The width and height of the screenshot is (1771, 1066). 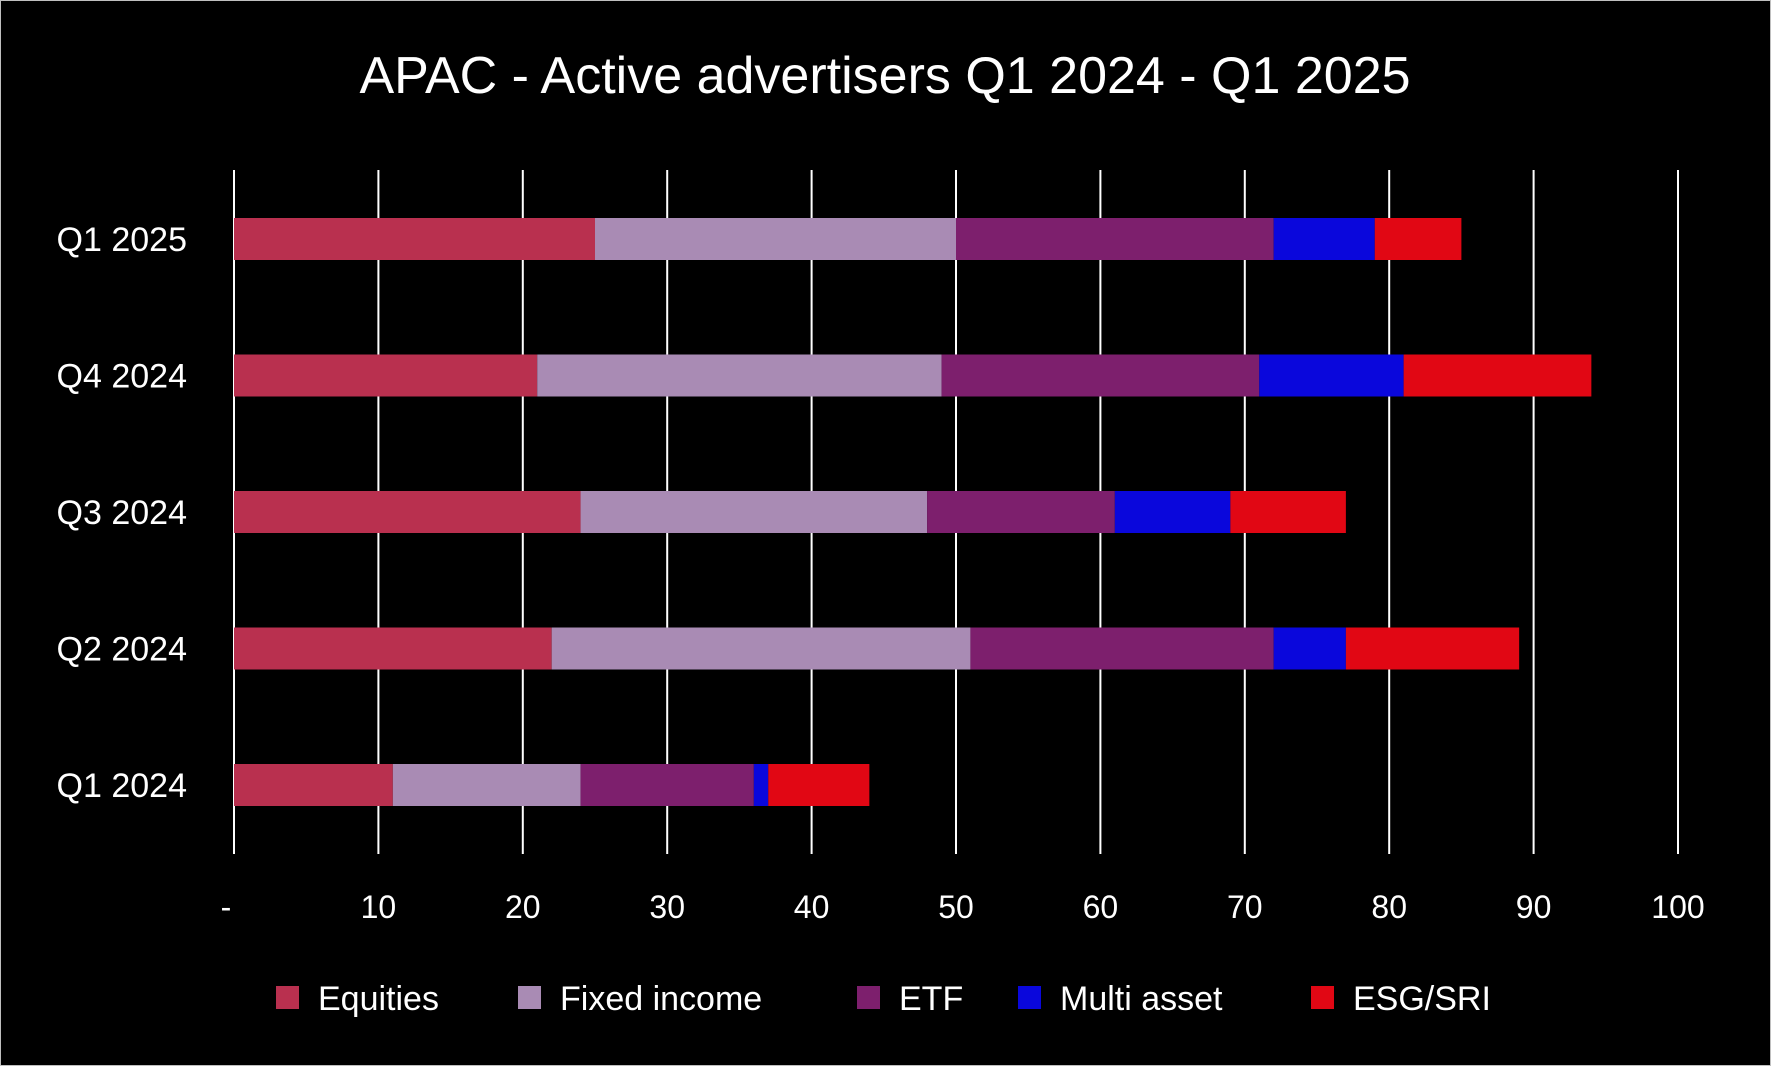 What do you see at coordinates (122, 240) in the screenshot?
I see `category-label: Q1 2025` at bounding box center [122, 240].